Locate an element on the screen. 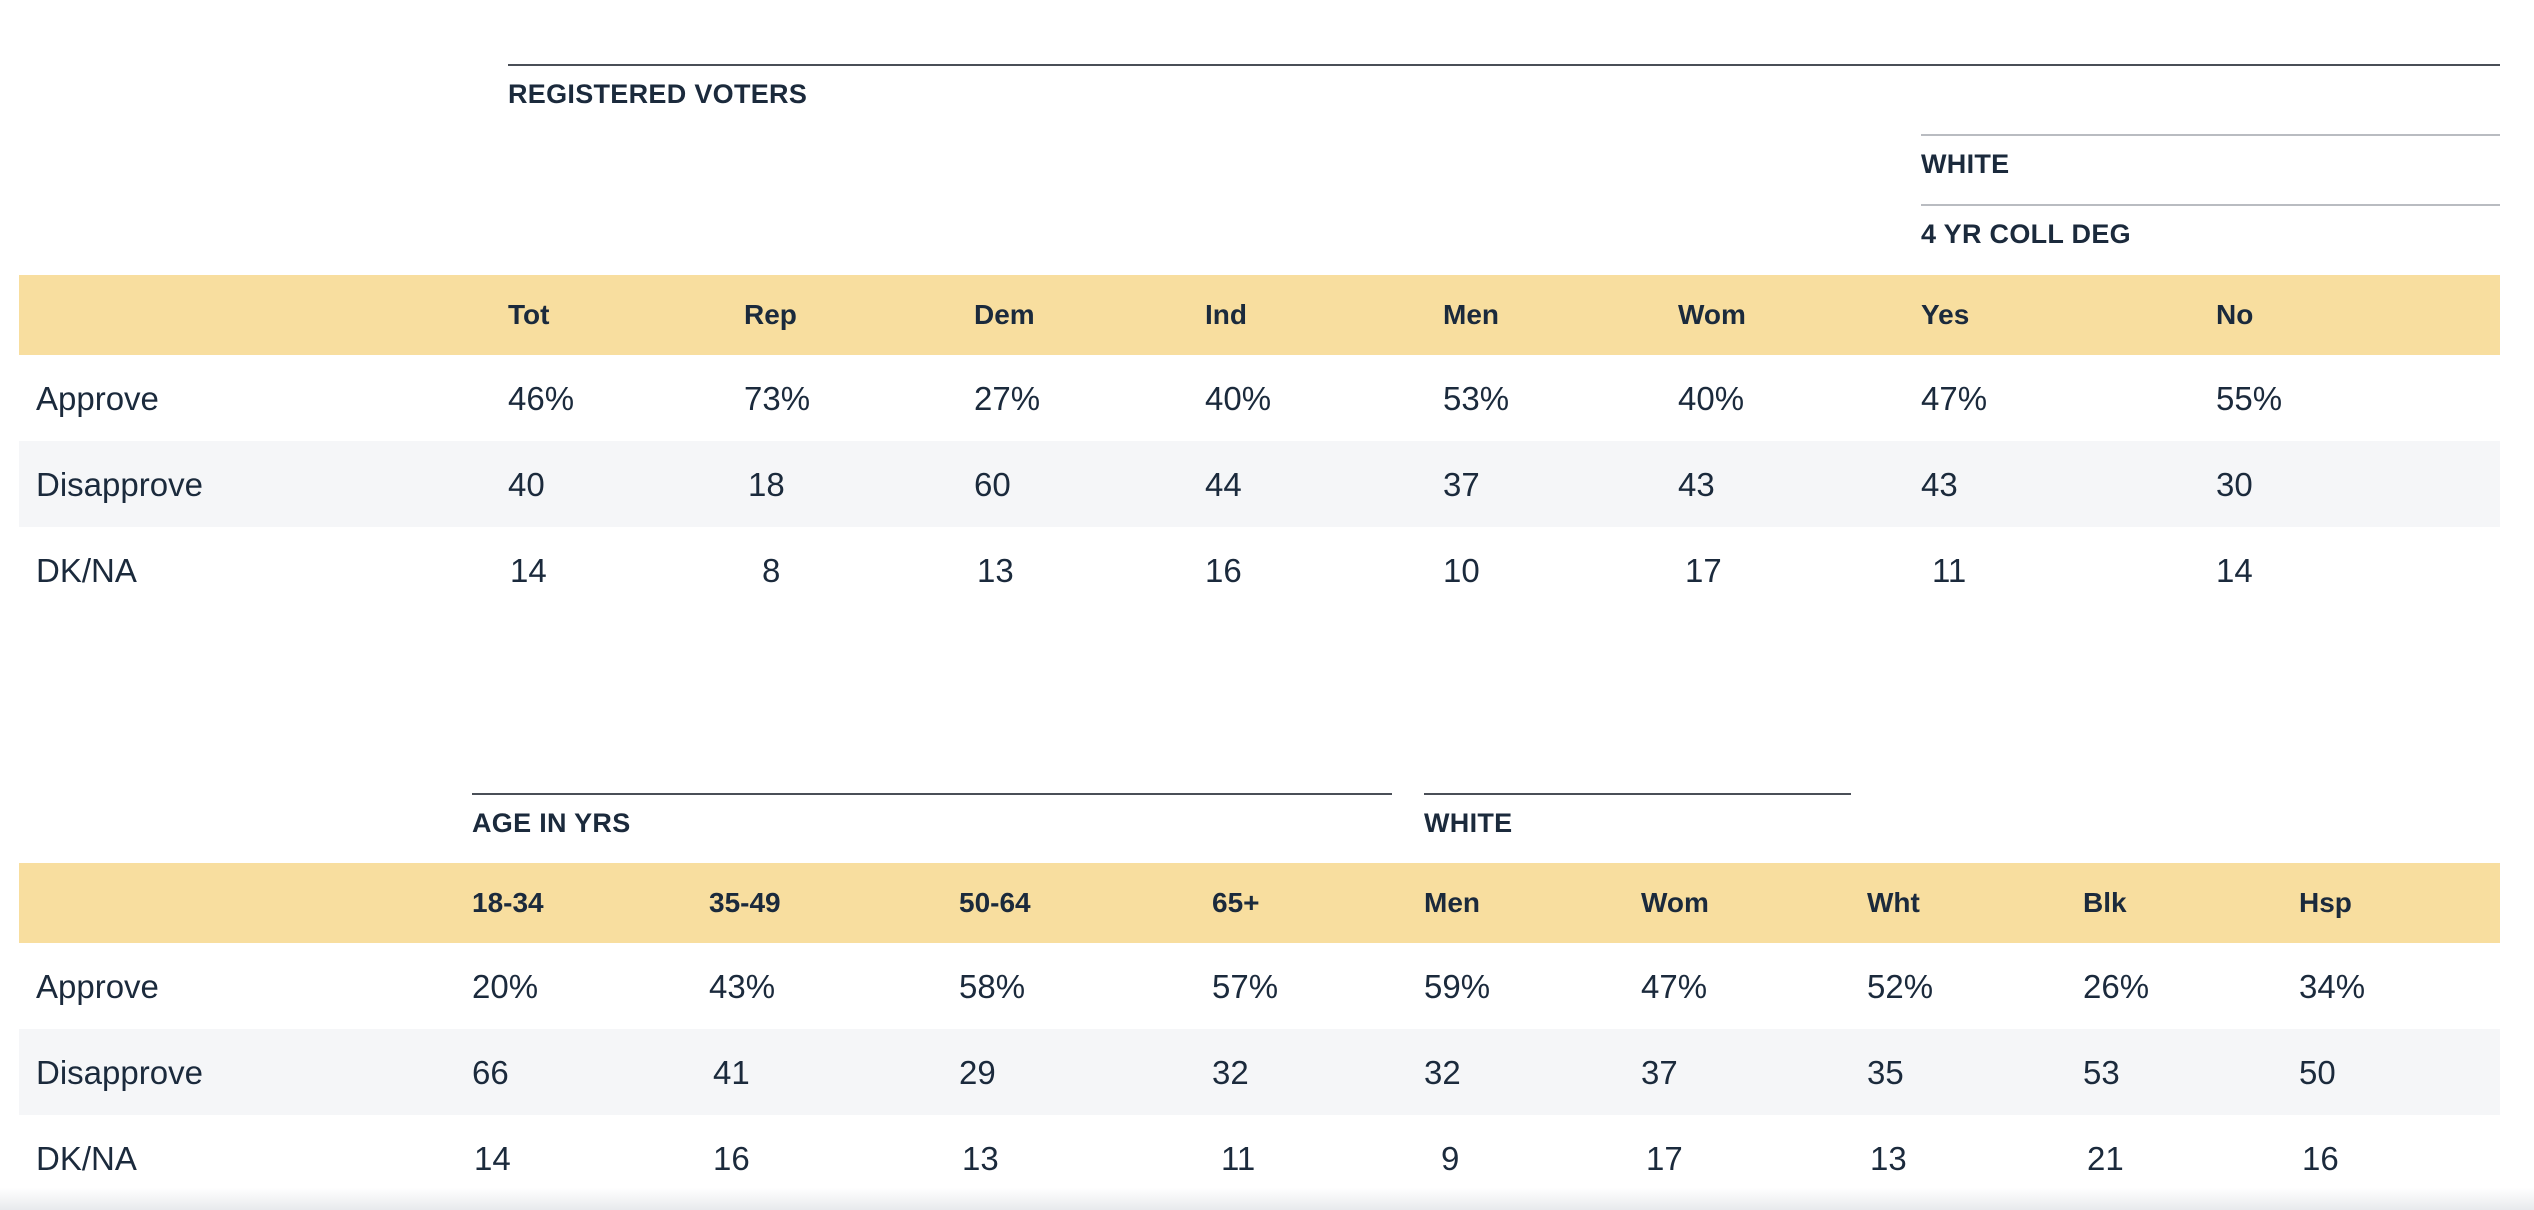  group-rule-registered-voters is located at coordinates (1504, 65).